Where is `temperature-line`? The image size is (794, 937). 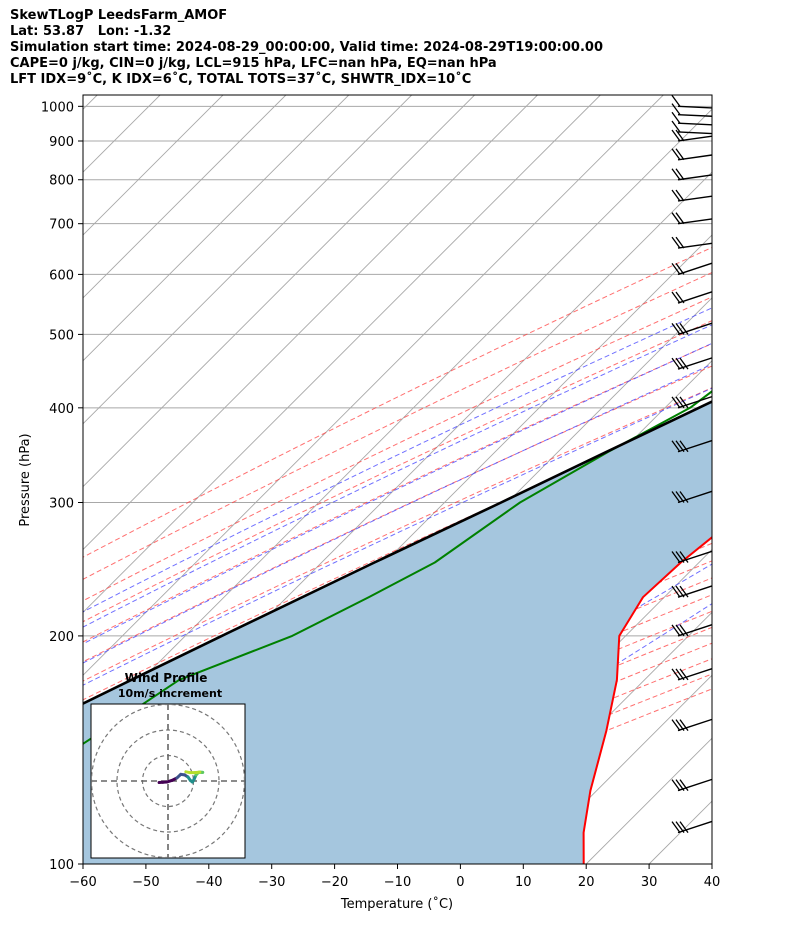
temperature-line is located at coordinates (647, 700).